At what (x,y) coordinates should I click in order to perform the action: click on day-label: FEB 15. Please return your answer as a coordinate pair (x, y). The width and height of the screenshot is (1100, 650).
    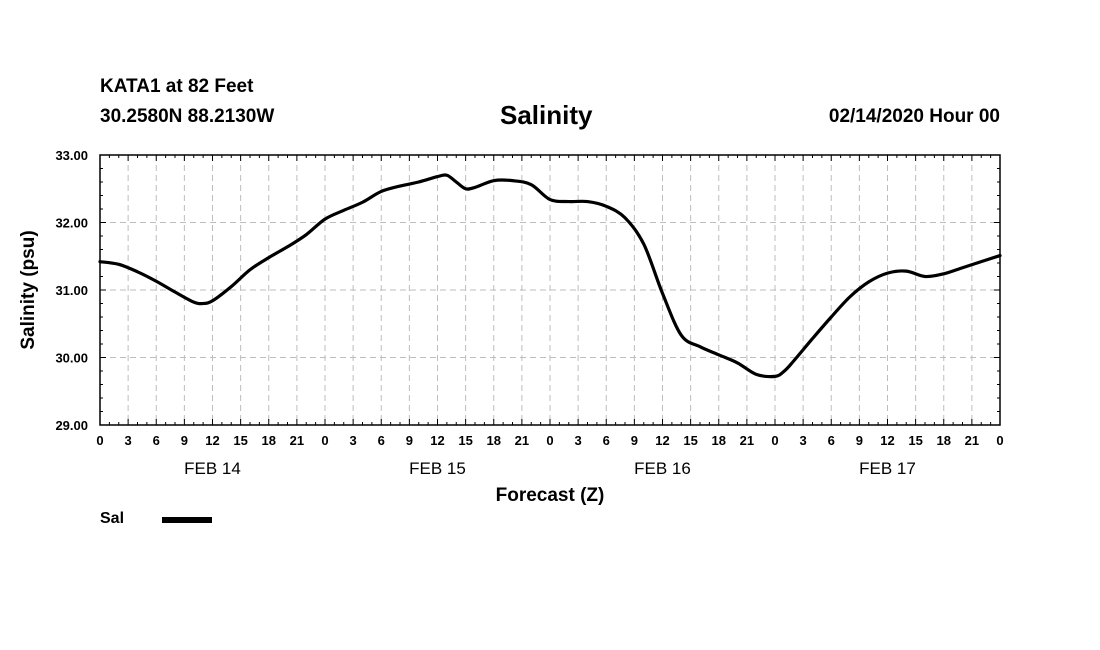
    Looking at the image, I should click on (437, 468).